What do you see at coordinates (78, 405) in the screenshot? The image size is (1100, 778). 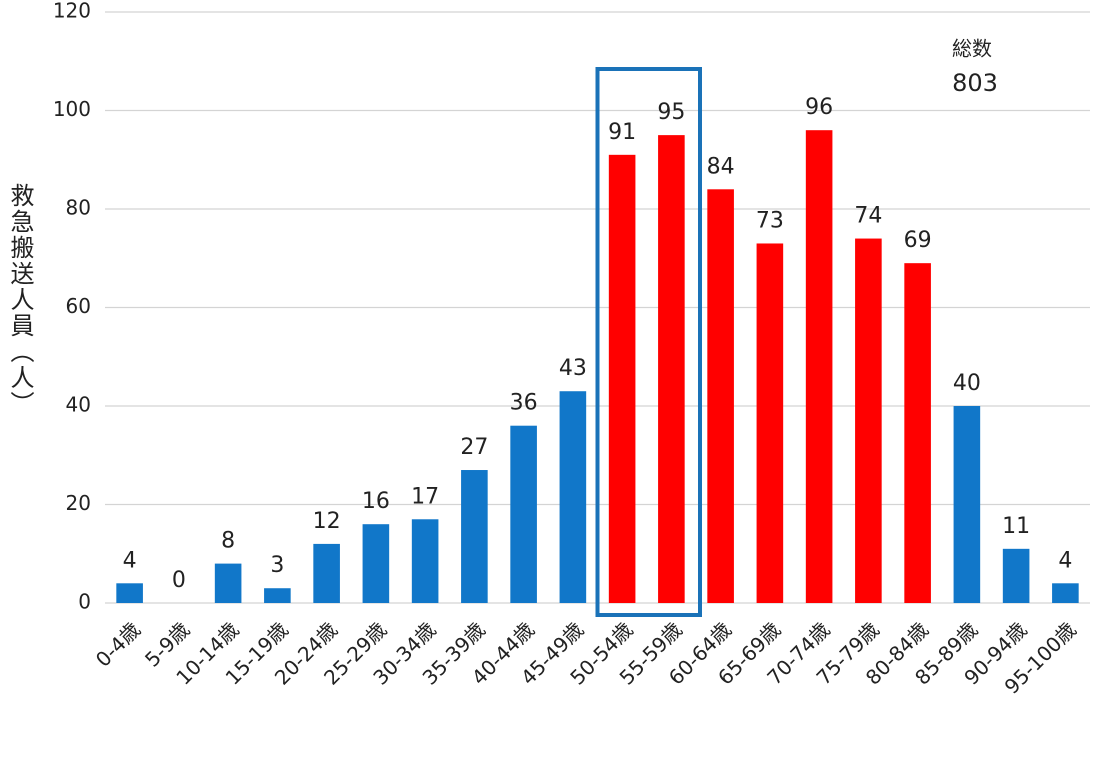 I see `y-tick-label: 40` at bounding box center [78, 405].